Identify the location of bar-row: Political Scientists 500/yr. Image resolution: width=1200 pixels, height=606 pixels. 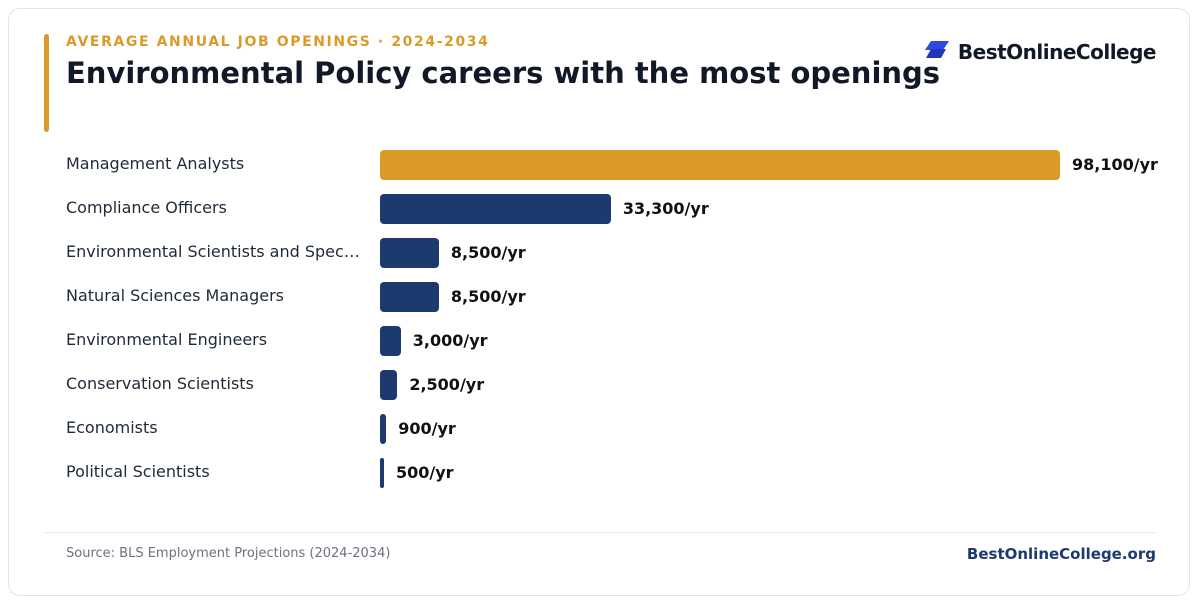
(600, 472).